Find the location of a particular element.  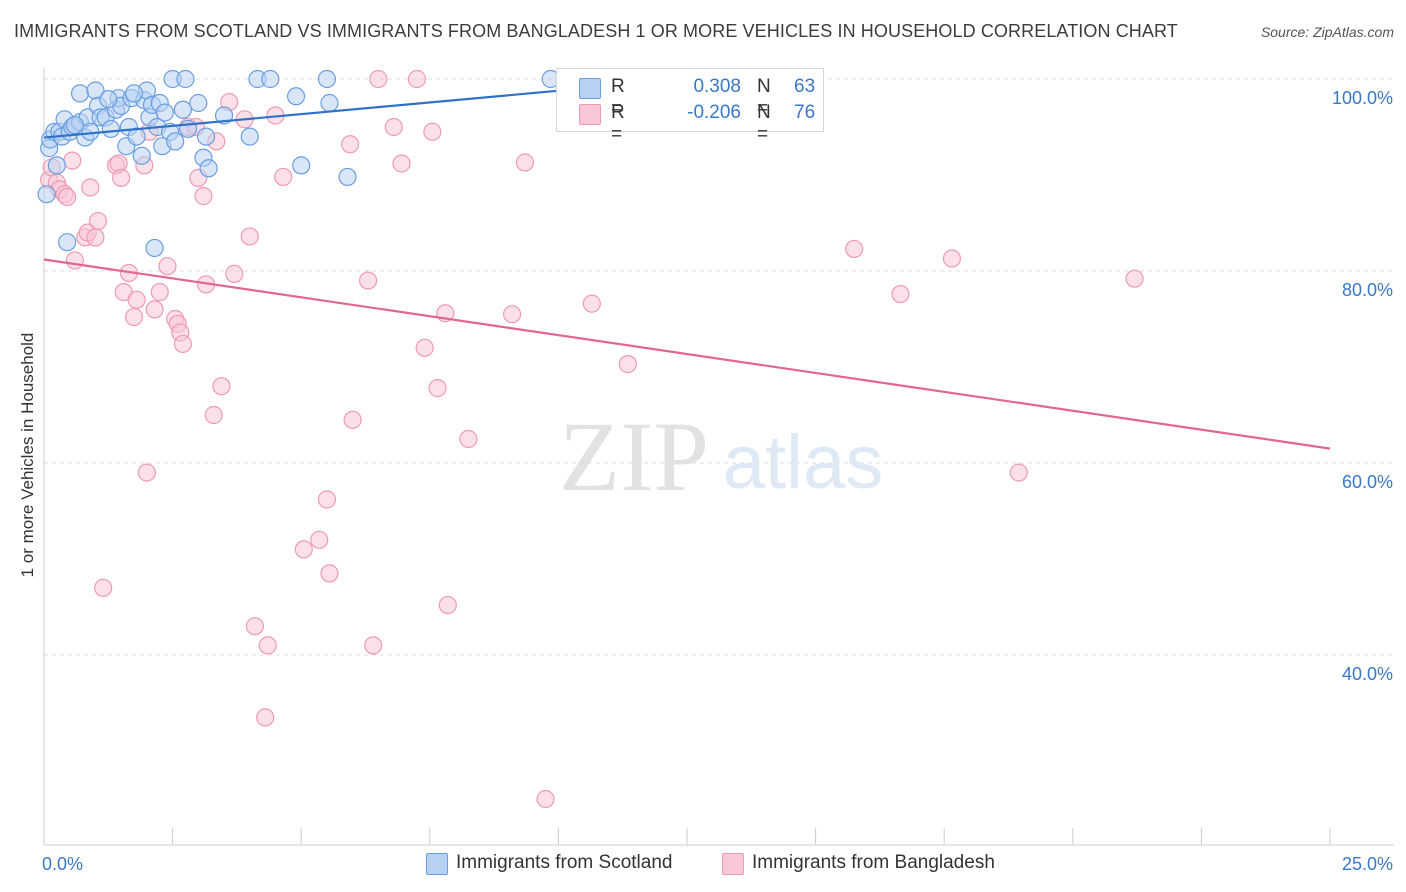

r-value: -0.206 is located at coordinates (714, 112).